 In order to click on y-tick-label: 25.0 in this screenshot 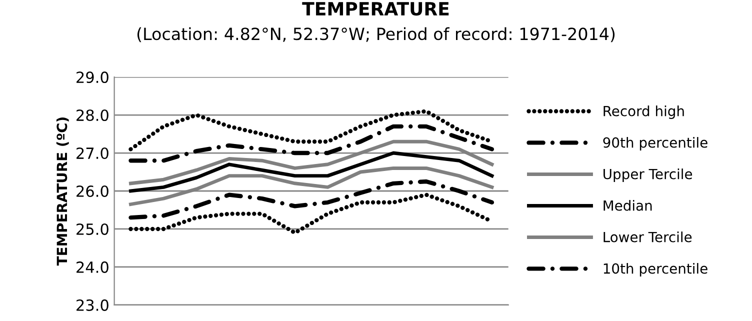, I will do `click(92, 229)`.